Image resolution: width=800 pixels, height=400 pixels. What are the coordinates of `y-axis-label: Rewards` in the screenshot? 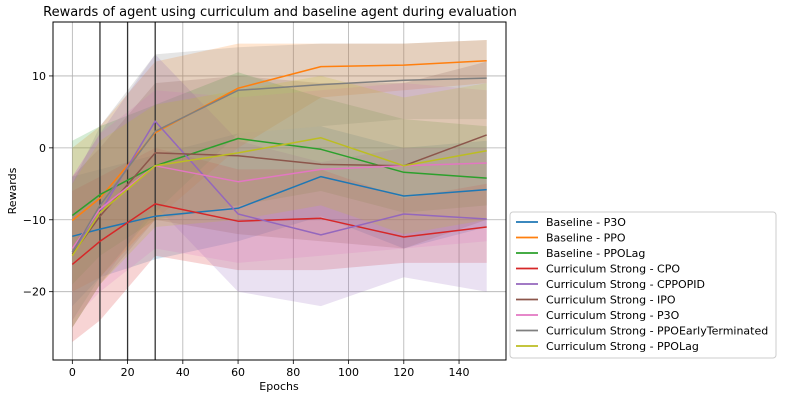 It's located at (12, 190).